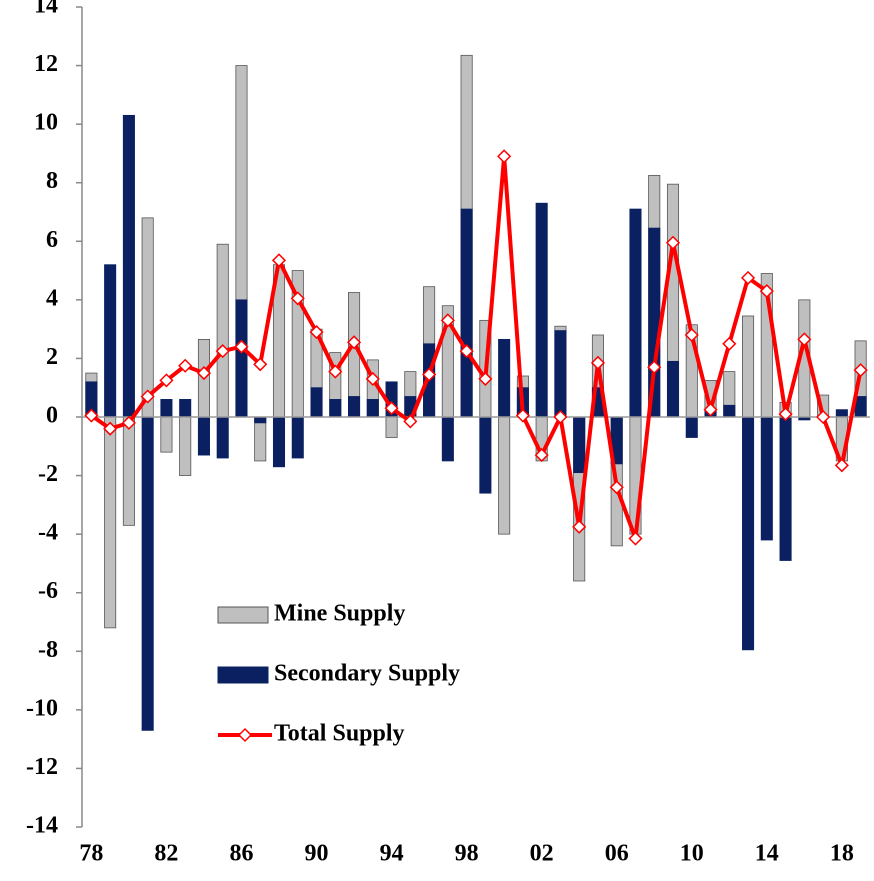 The height and width of the screenshot is (881, 874). I want to click on y-tick-label: 8, so click(52, 181).